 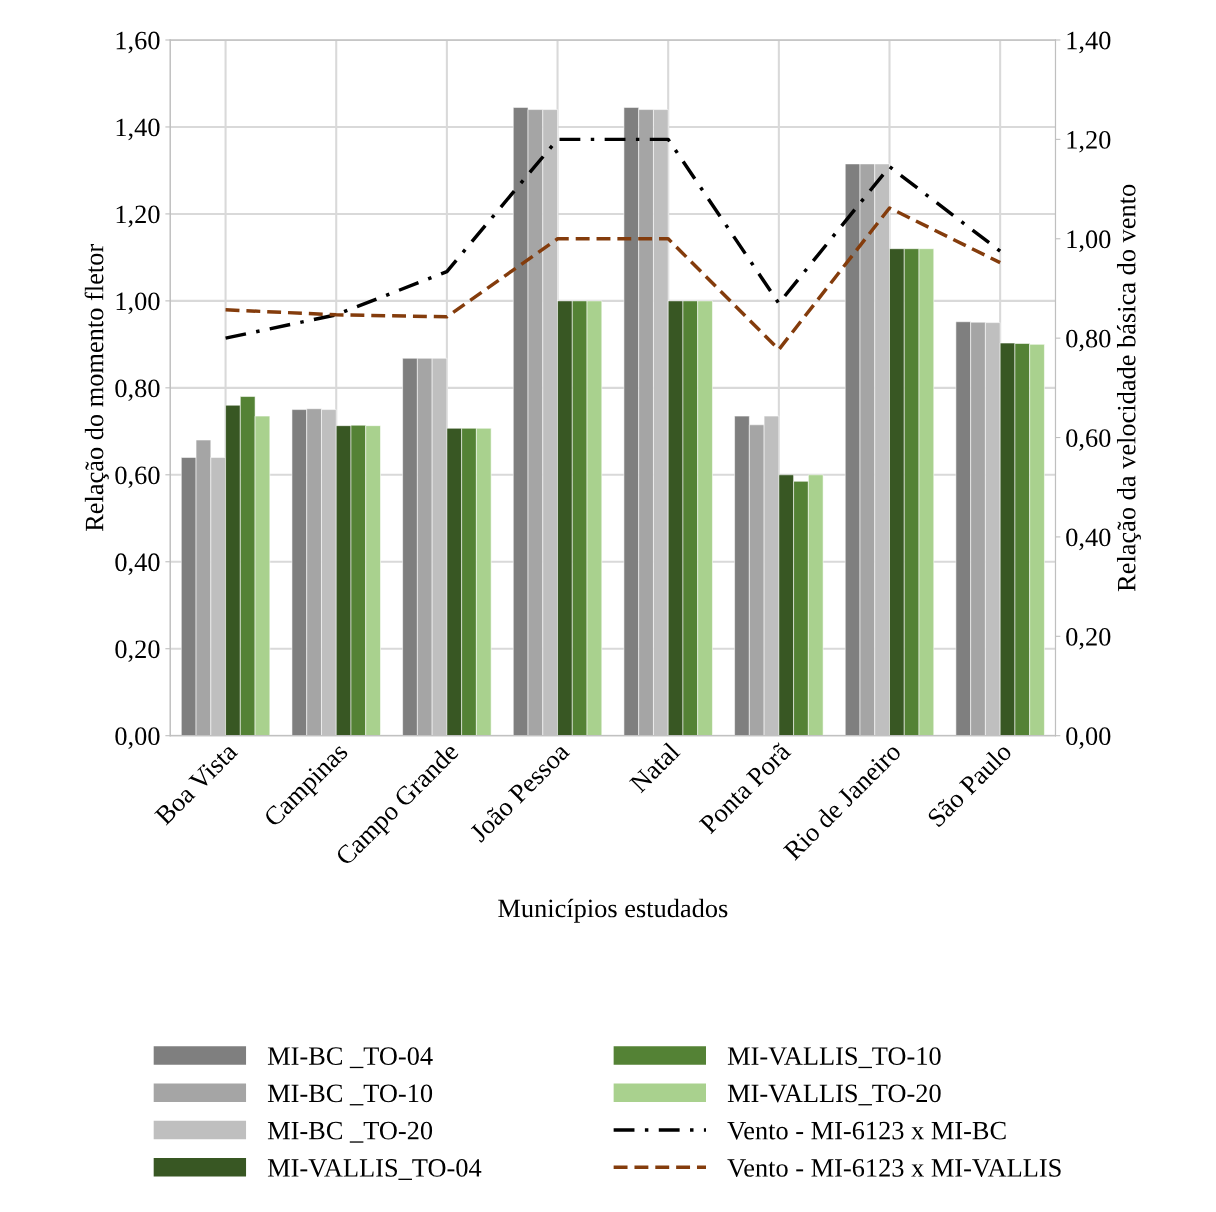 I want to click on y-tick-label: 0,20, so click(x=137, y=651).